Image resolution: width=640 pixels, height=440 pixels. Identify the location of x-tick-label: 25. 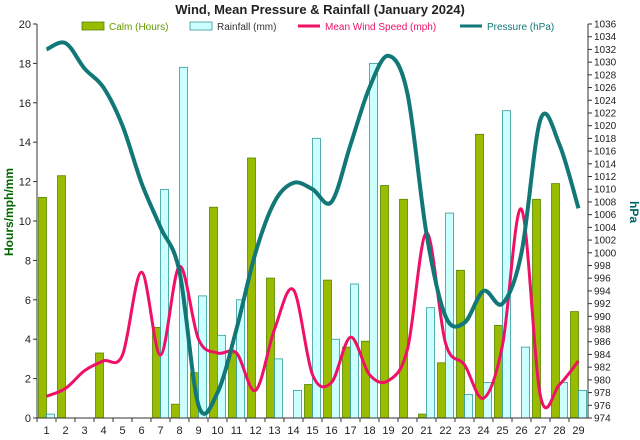
(502, 431).